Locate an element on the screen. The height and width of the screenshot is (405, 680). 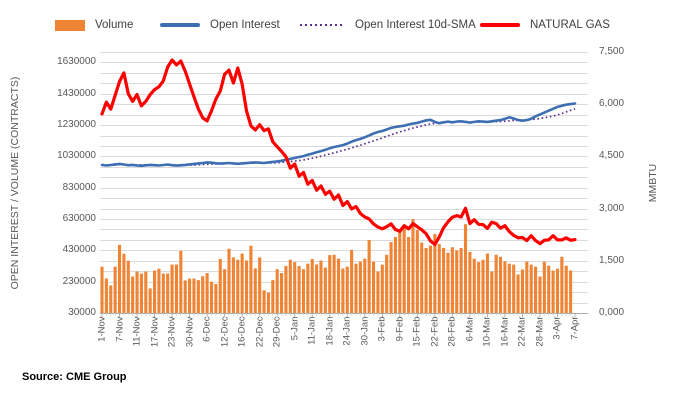
x-axis-tick-label: 11-Nov is located at coordinates (137, 331).